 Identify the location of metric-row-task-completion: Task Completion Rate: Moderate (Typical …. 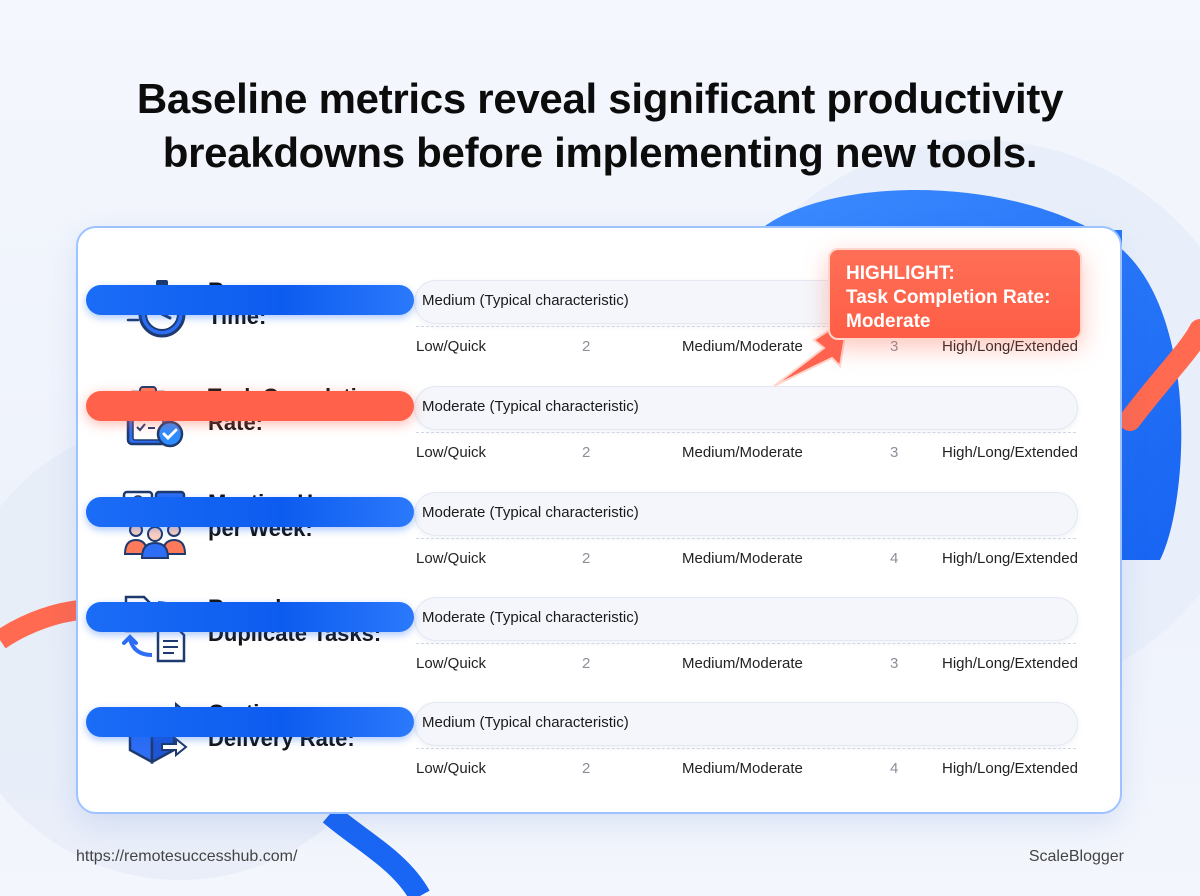
(601, 434).